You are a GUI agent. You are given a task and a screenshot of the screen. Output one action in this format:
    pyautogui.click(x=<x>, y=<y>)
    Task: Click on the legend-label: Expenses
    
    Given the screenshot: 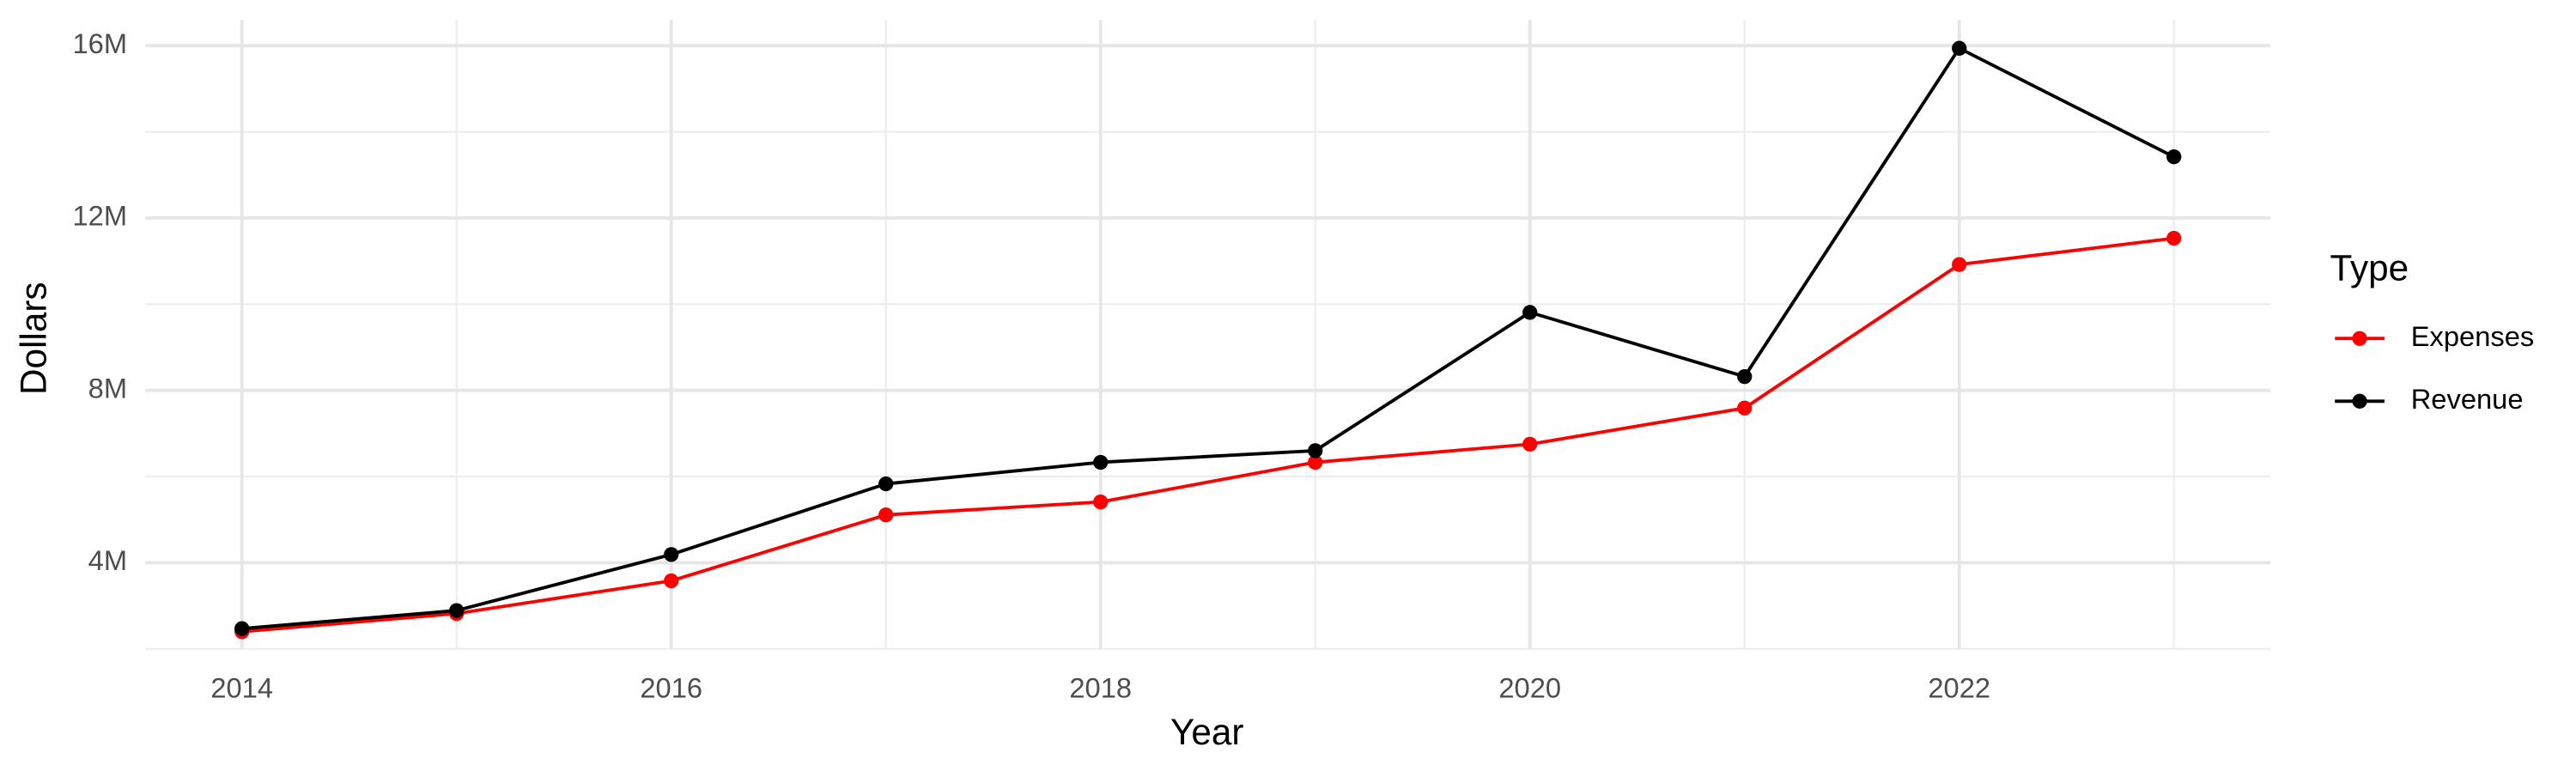 What is the action you would take?
    pyautogui.click(x=2473, y=336)
    